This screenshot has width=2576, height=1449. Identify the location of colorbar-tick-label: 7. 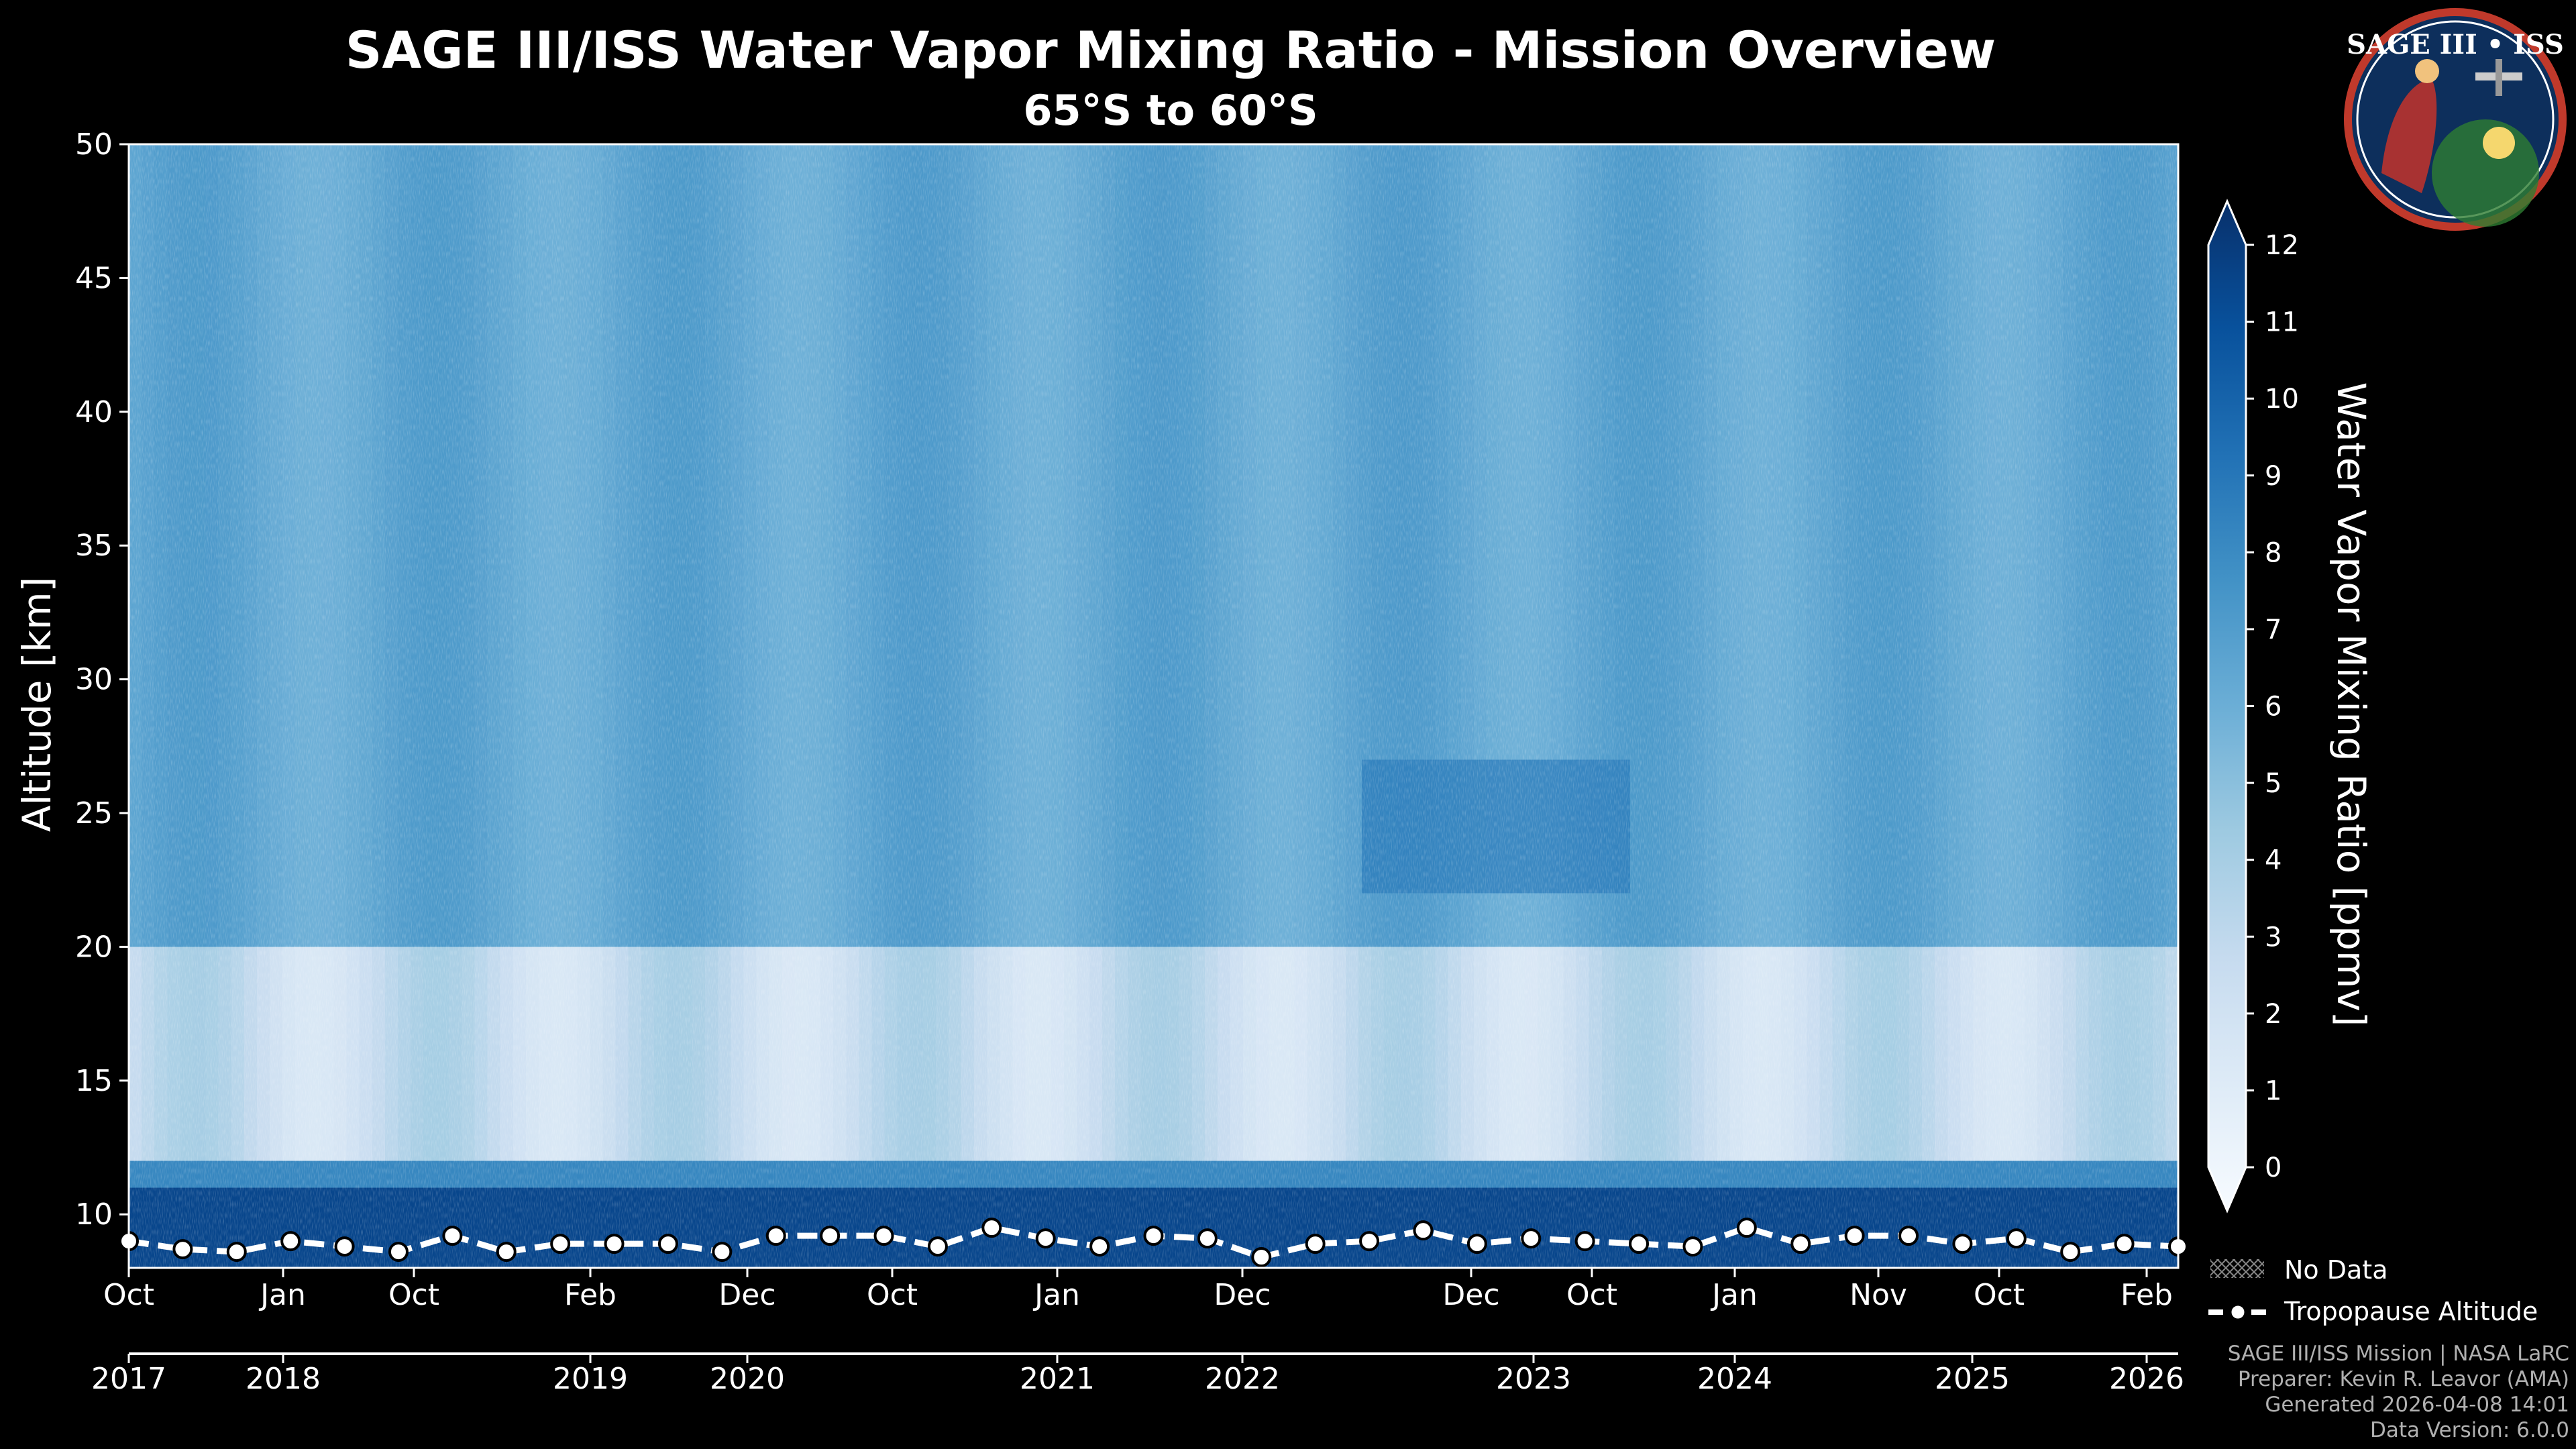
(2273, 629).